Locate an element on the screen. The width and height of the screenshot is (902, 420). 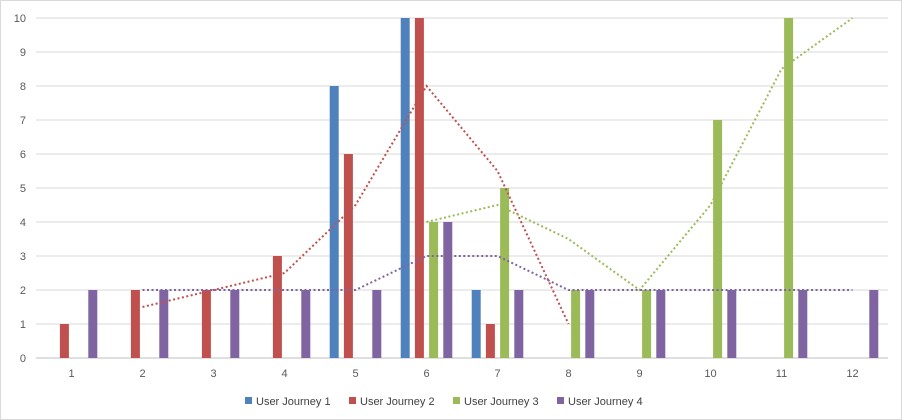
x-axis-ticks: 1 2 3 4 5 6 7 8 9 10 11 12 is located at coordinates (463, 374).